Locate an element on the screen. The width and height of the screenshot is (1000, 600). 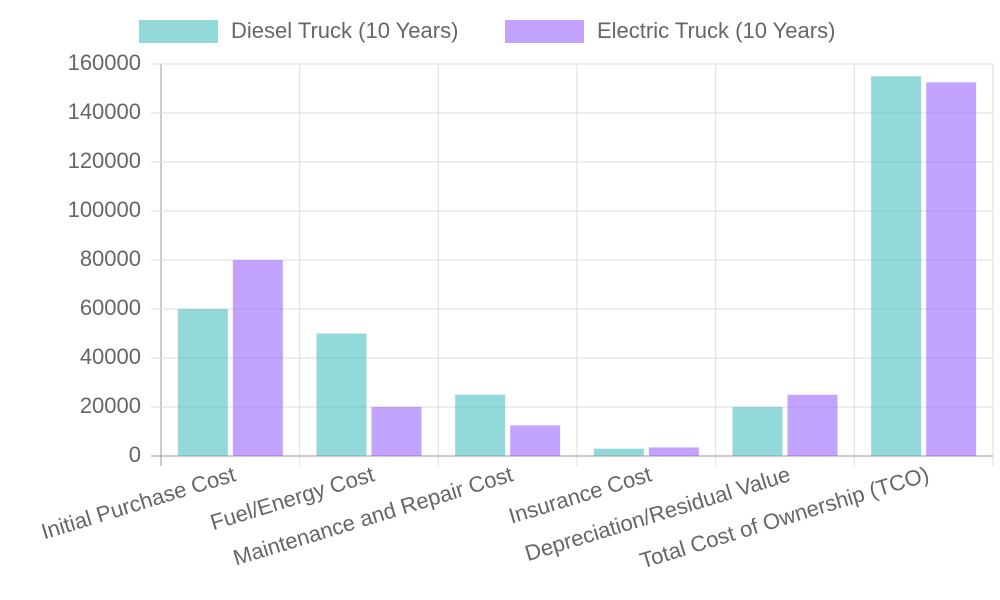
y-tick-label: 140000 is located at coordinates (104, 111).